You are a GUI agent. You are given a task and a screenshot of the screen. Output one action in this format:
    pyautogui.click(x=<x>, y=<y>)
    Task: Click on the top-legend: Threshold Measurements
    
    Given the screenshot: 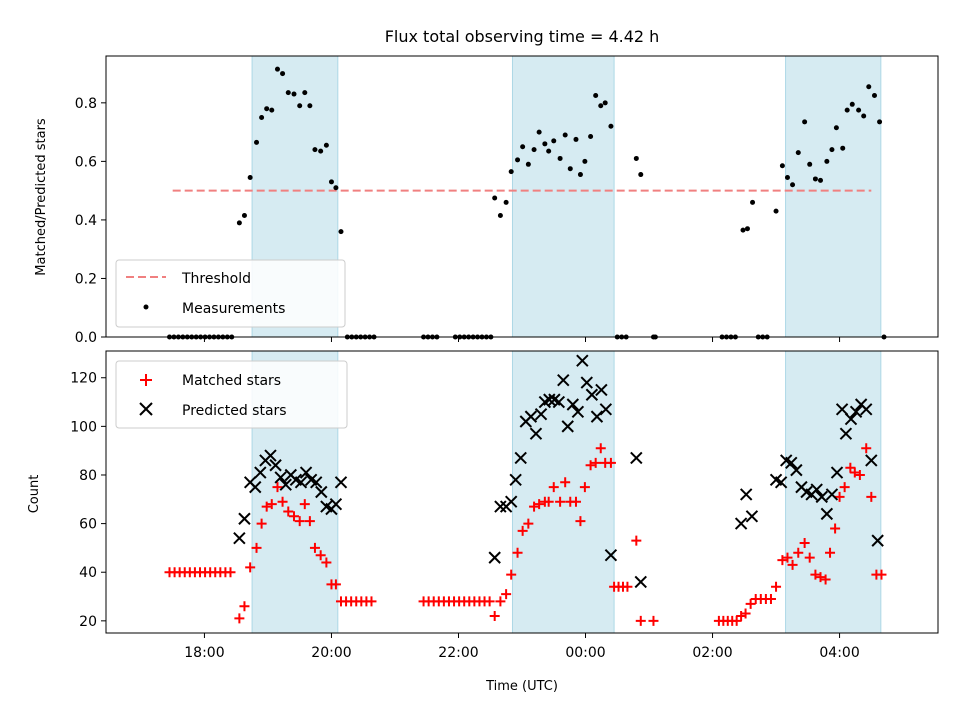 What is the action you would take?
    pyautogui.click(x=230, y=293)
    